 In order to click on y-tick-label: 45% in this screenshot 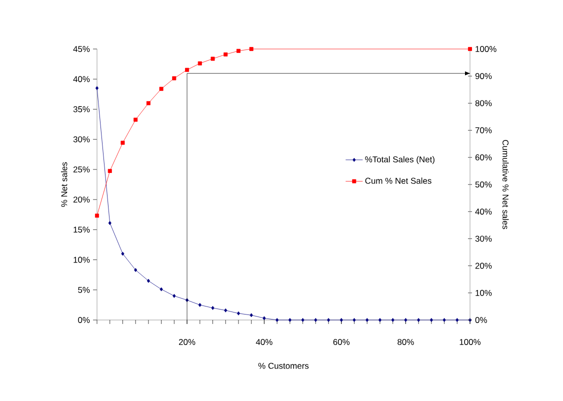, I will do `click(81, 49)`.